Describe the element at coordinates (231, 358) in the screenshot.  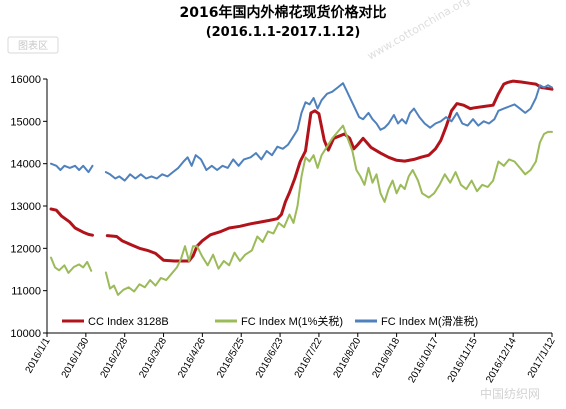
I see `x-tick-label: 2016/5/25` at that location.